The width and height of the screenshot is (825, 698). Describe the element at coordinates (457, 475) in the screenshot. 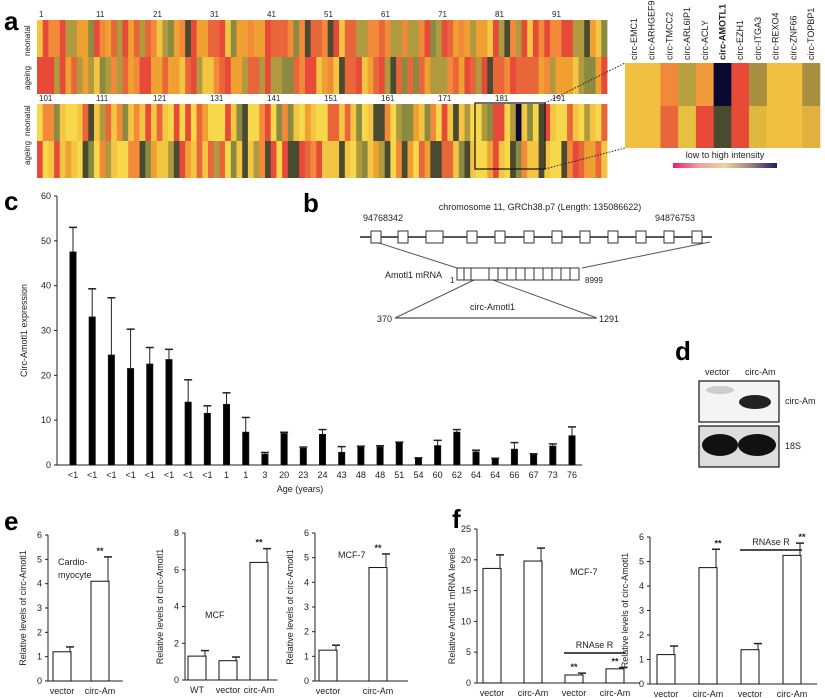

I see `x-tick-label: 62` at that location.